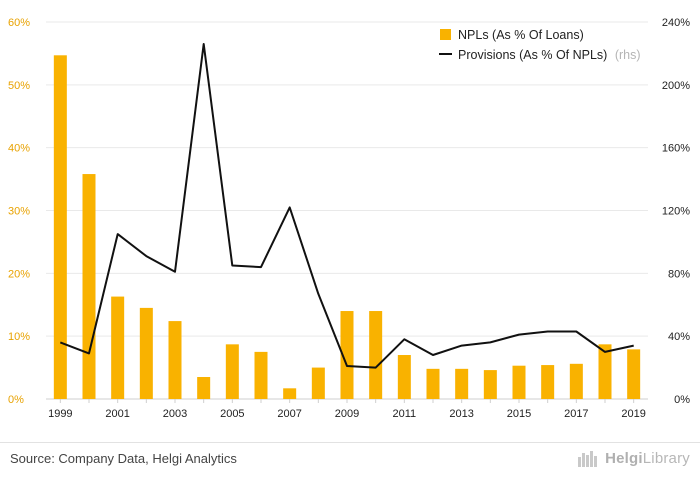  What do you see at coordinates (19, 86) in the screenshot?
I see `y-left-tick-label: 50%` at bounding box center [19, 86].